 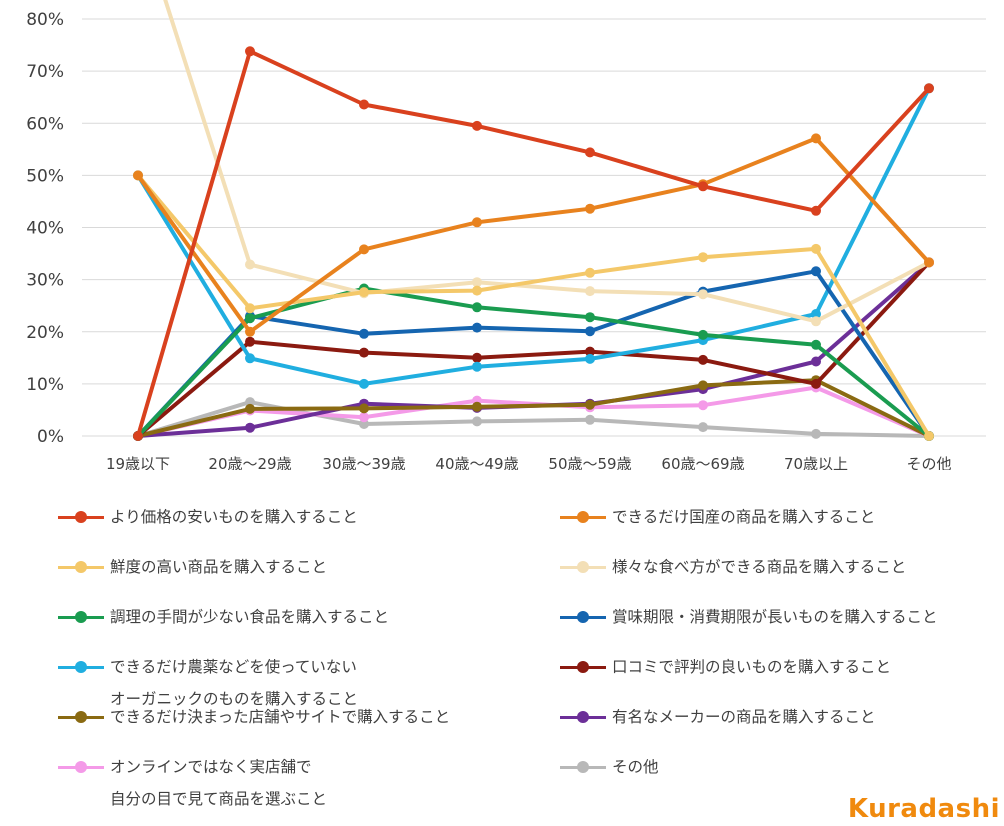 What do you see at coordinates (219, 567) in the screenshot?
I see `legend-label: 鮮度の高い商品を購入すること` at bounding box center [219, 567].